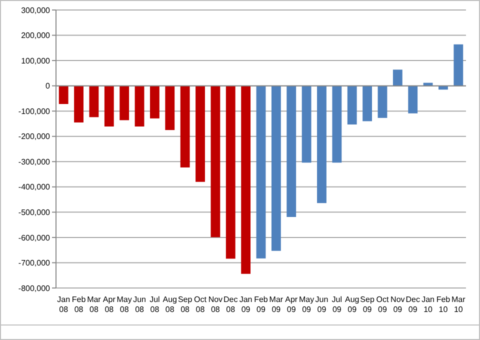 The height and width of the screenshot is (340, 480). Describe the element at coordinates (428, 304) in the screenshot. I see `x-tick-label: Jan 10` at that location.